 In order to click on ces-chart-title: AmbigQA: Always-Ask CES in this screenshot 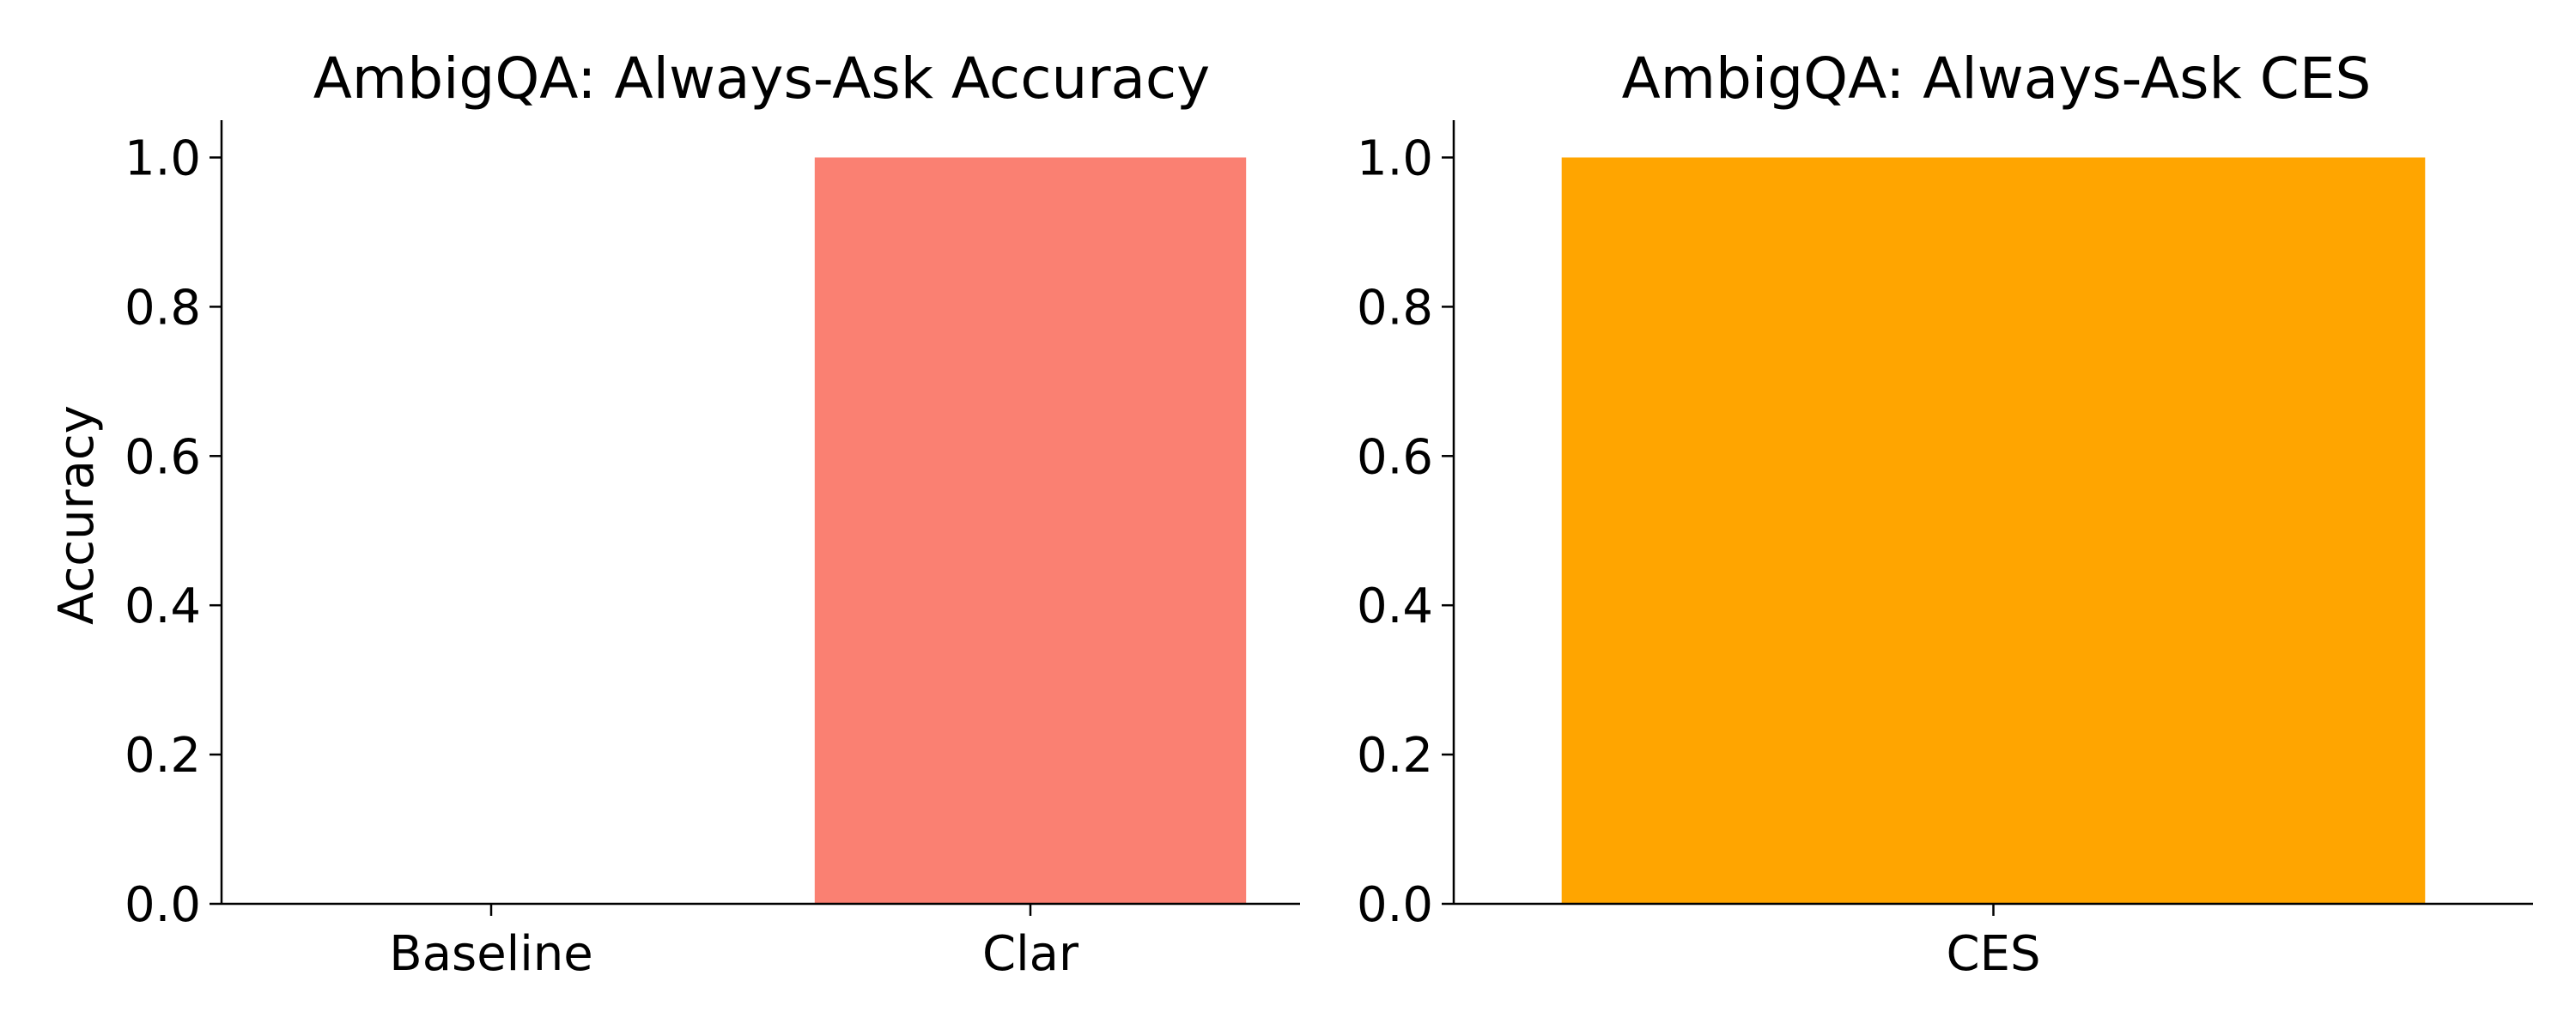, I will do `click(1997, 78)`.